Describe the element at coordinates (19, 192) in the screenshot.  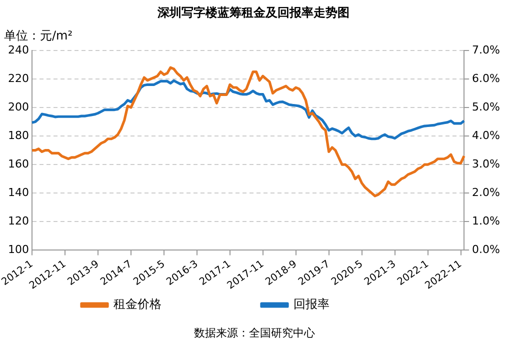
I see `y-tick-label: 140` at that location.